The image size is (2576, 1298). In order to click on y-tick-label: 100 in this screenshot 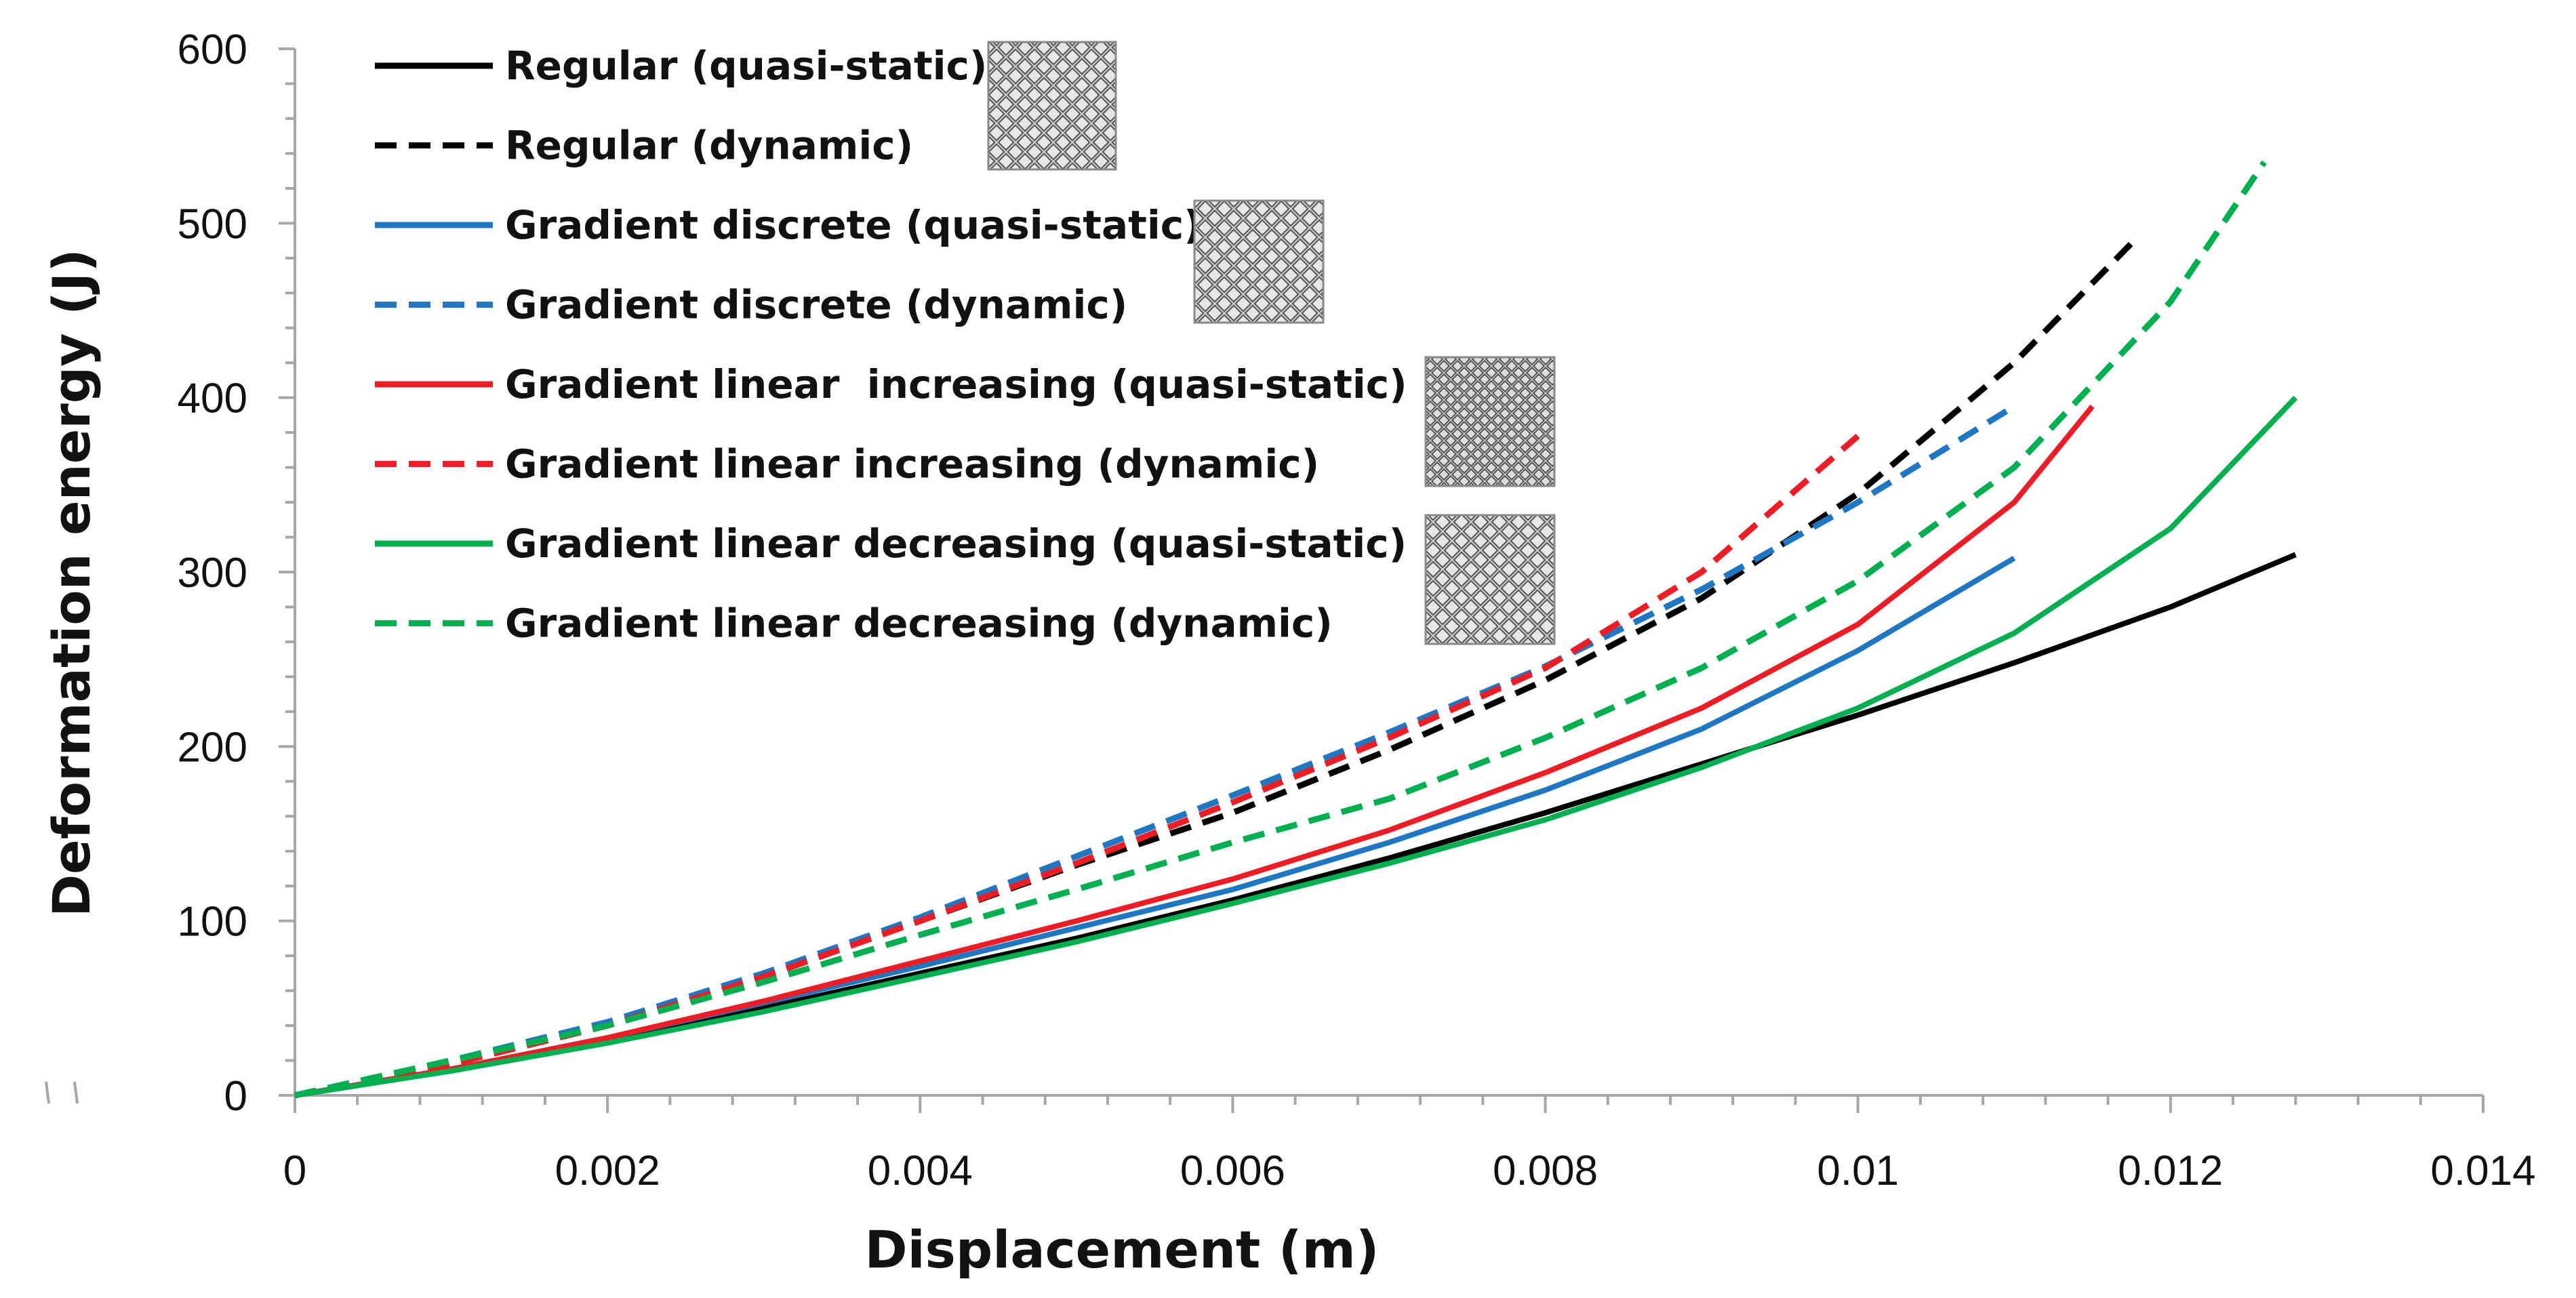, I will do `click(212, 923)`.